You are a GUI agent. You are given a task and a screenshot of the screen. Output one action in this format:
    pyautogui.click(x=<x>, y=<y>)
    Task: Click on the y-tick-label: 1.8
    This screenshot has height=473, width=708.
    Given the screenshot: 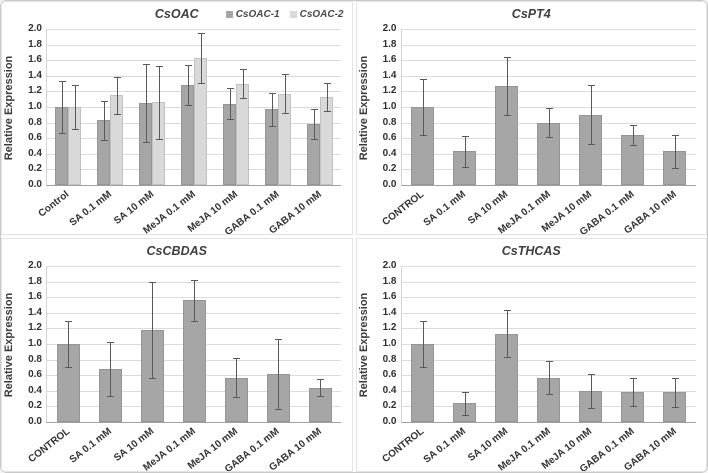 What is the action you would take?
    pyautogui.click(x=35, y=44)
    